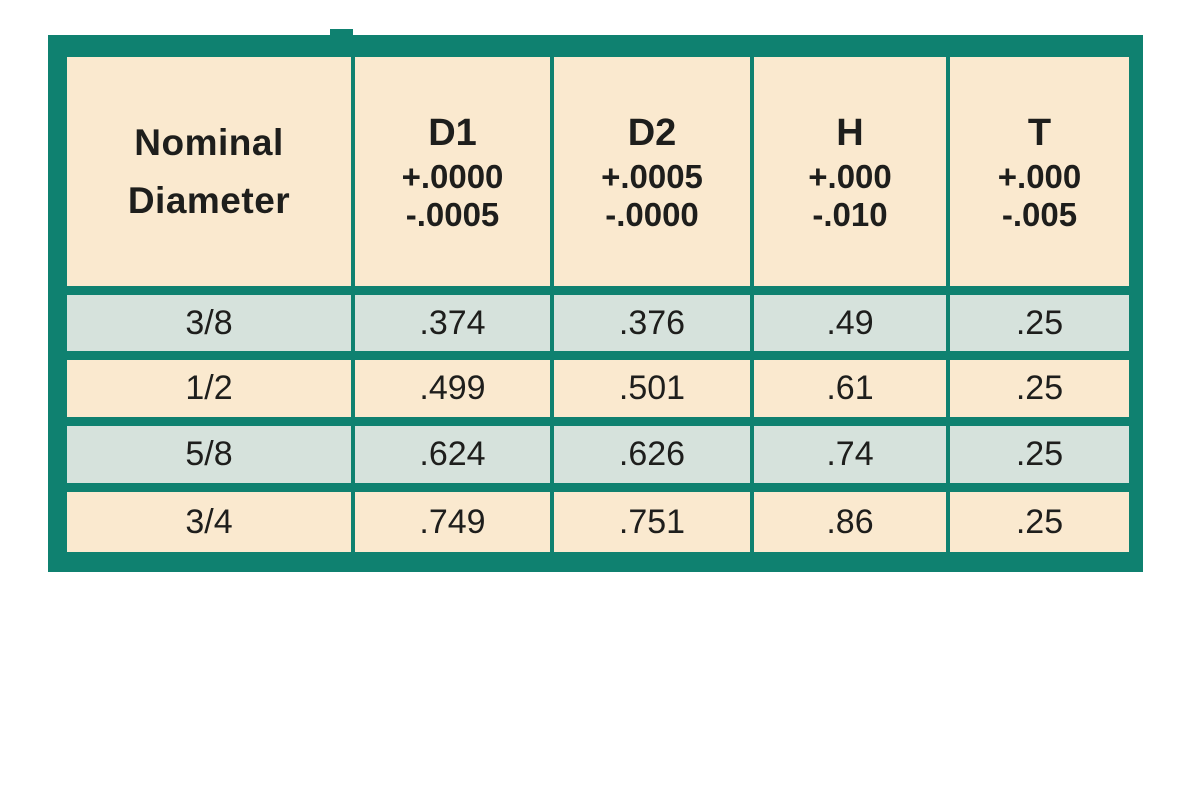 The width and height of the screenshot is (1200, 800). I want to click on row-1-d2-value: .501, so click(652, 388).